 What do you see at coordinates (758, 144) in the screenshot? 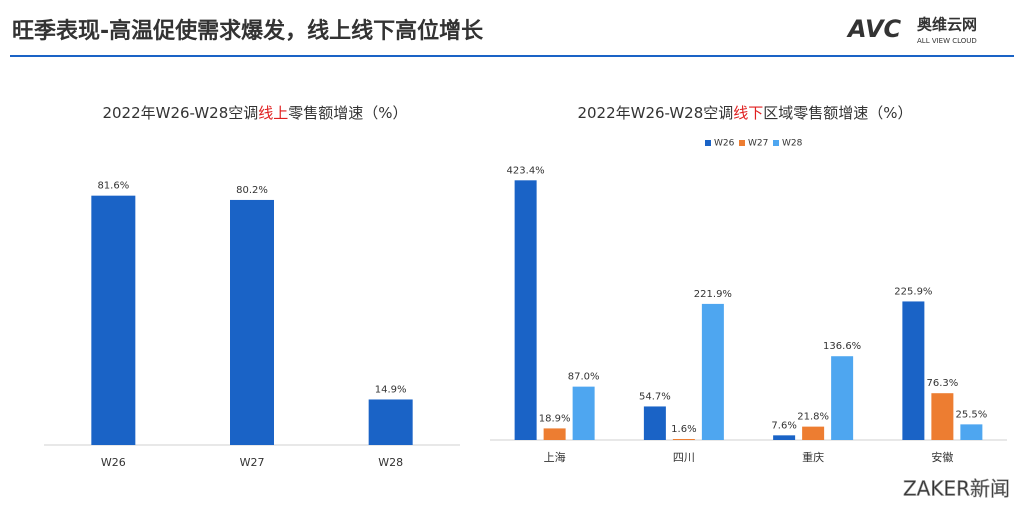
I see `legend-label: W27` at bounding box center [758, 144].